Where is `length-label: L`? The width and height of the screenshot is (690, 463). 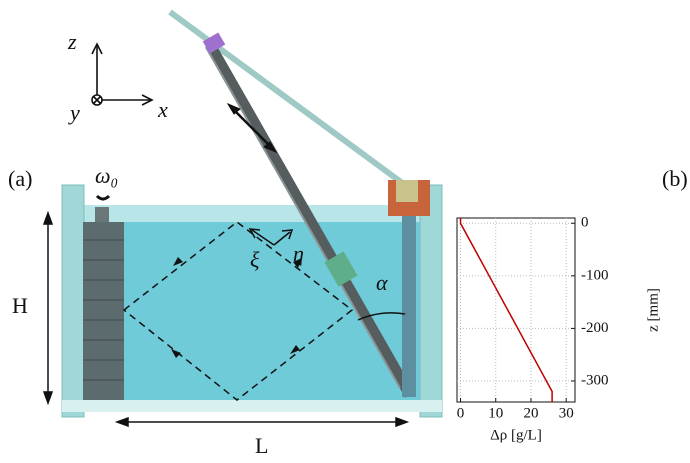 length-label: L is located at coordinates (261, 445).